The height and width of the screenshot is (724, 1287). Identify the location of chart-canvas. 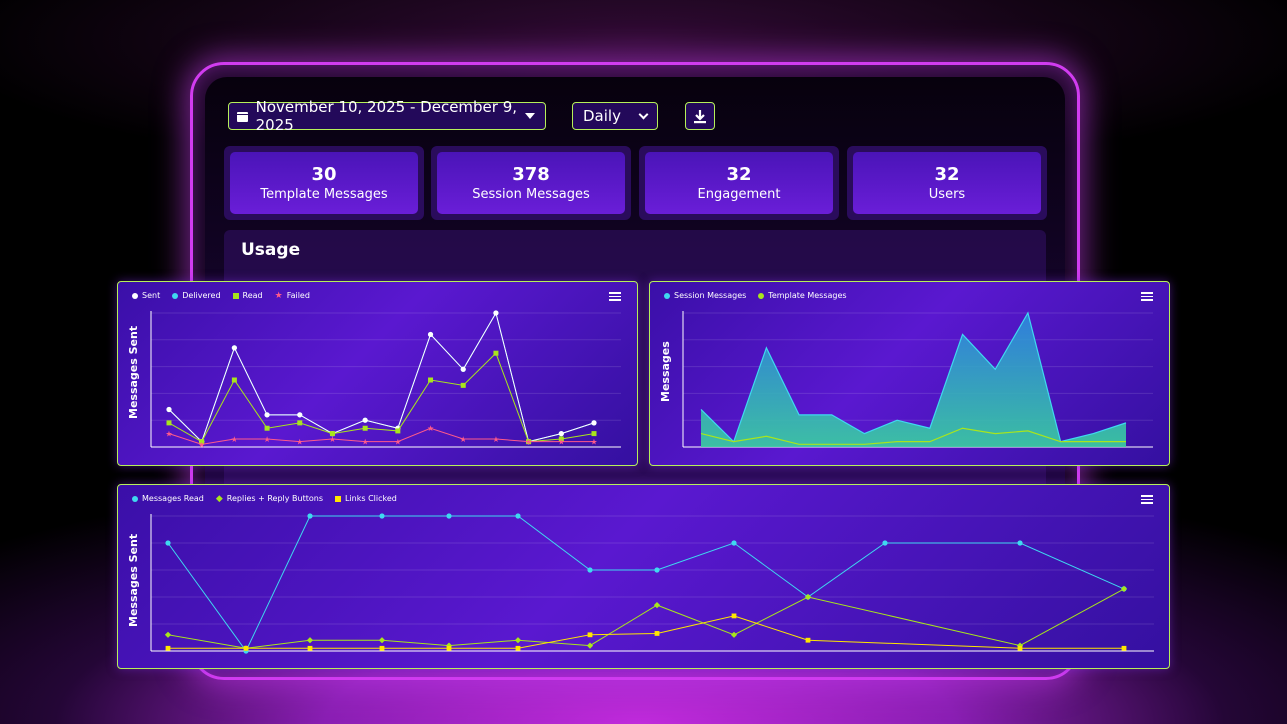
(917, 379).